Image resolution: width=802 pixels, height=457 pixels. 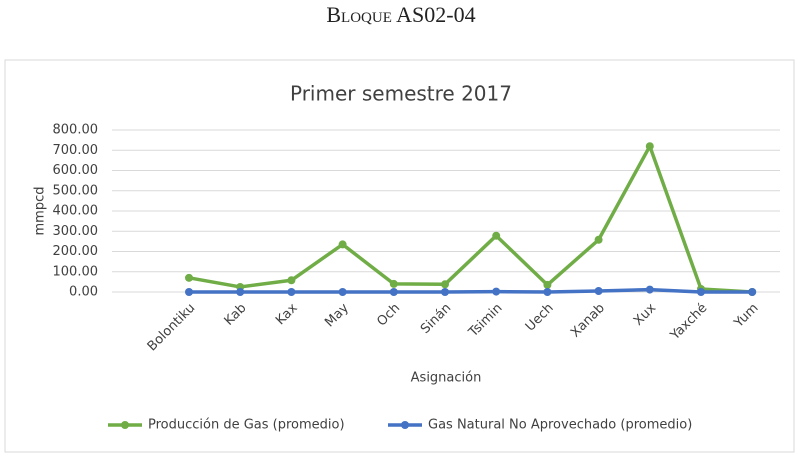 I want to click on x-axis-label: Asignación, so click(x=446, y=378).